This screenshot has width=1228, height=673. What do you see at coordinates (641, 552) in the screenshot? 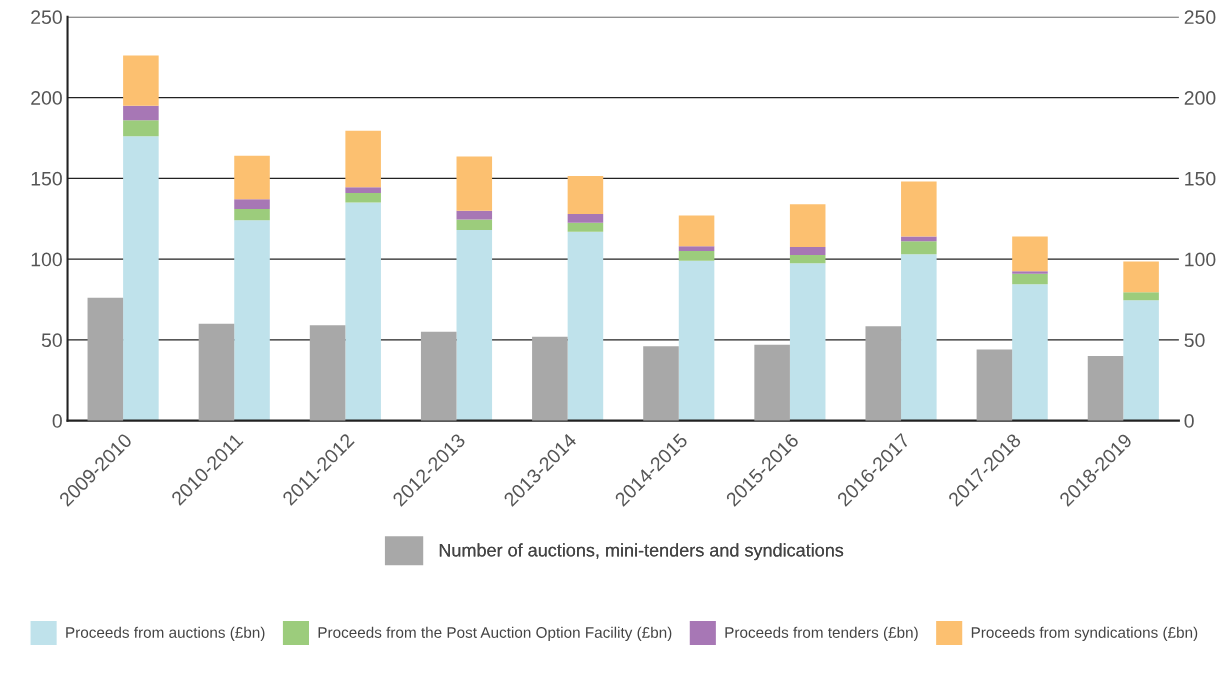
I see `legend-label: Number of auctions, mini-tenders and syndications` at bounding box center [641, 552].